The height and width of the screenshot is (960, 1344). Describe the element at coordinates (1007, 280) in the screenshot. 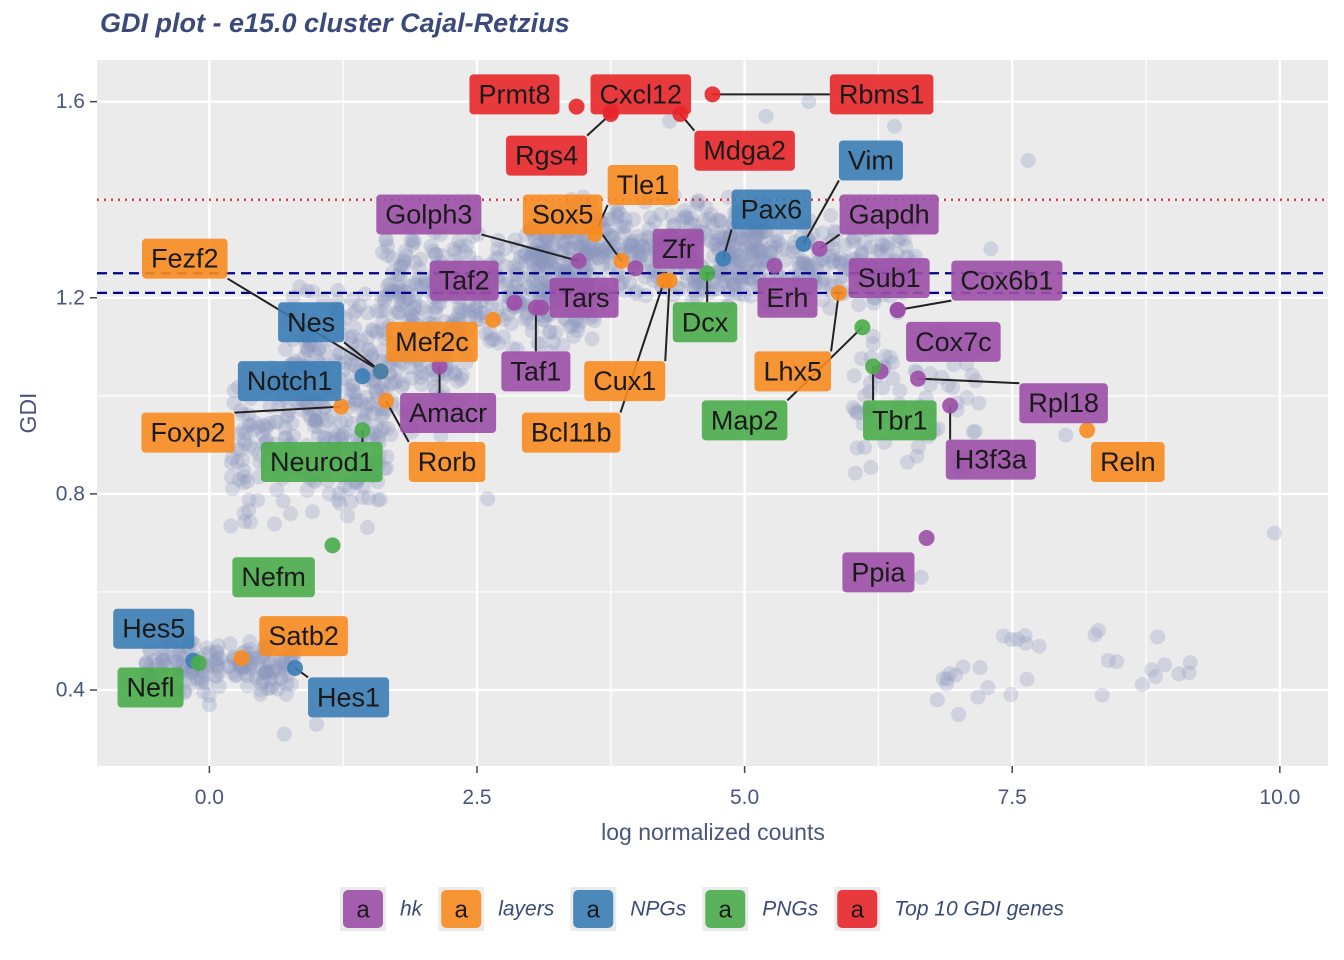

I see `gene-label: Cox6b1` at that location.